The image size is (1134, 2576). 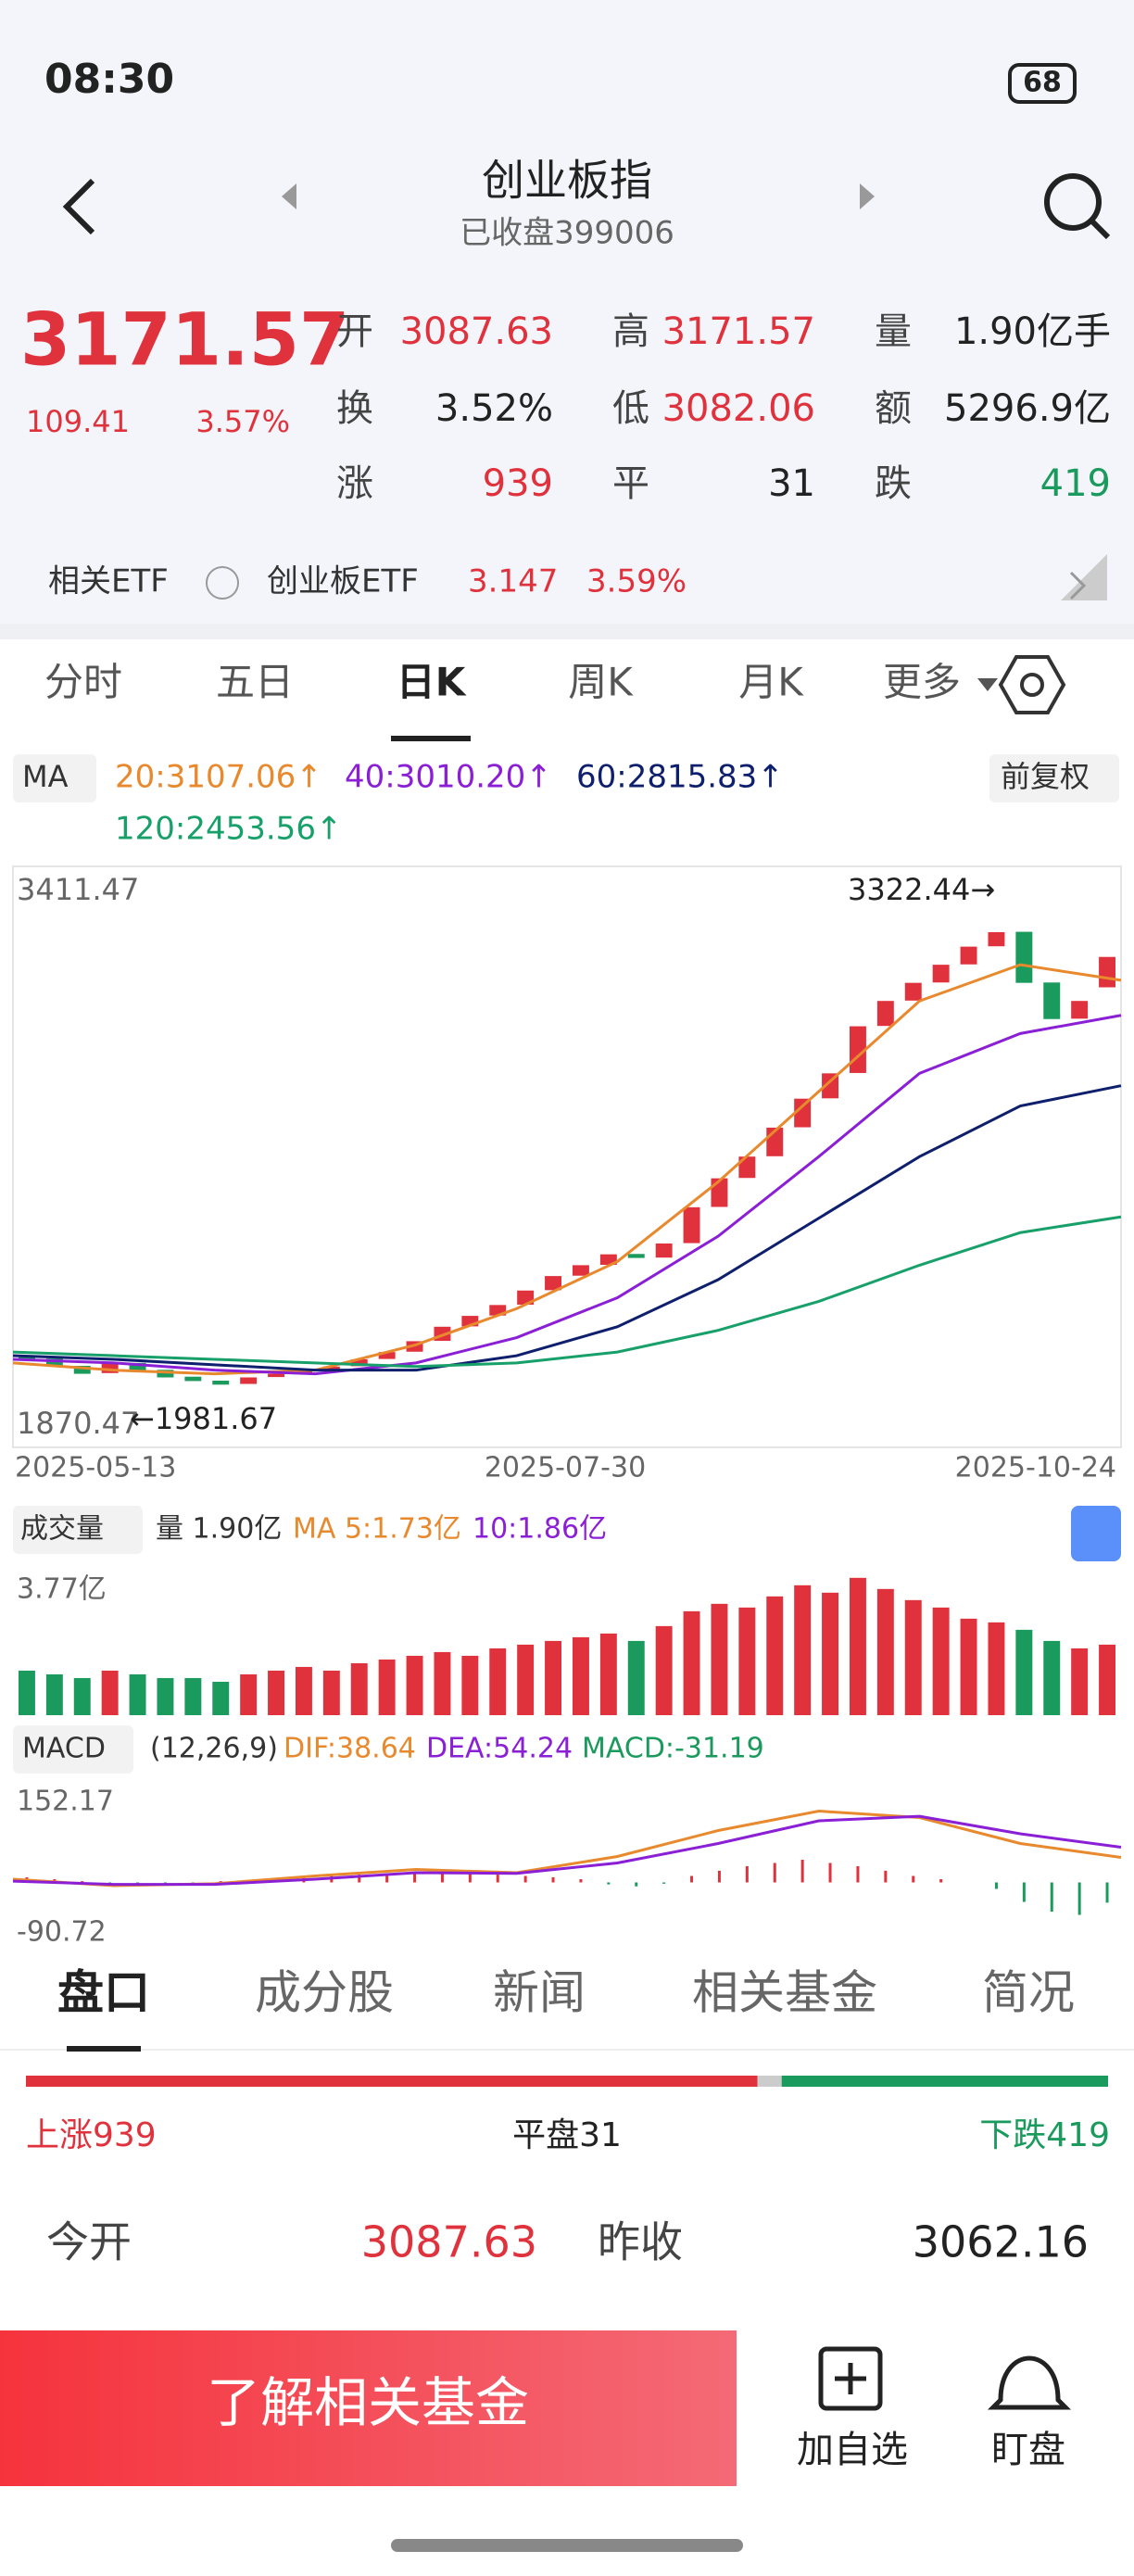 I want to click on vol-ma5: MA 5:1.73亿, so click(x=377, y=1529).